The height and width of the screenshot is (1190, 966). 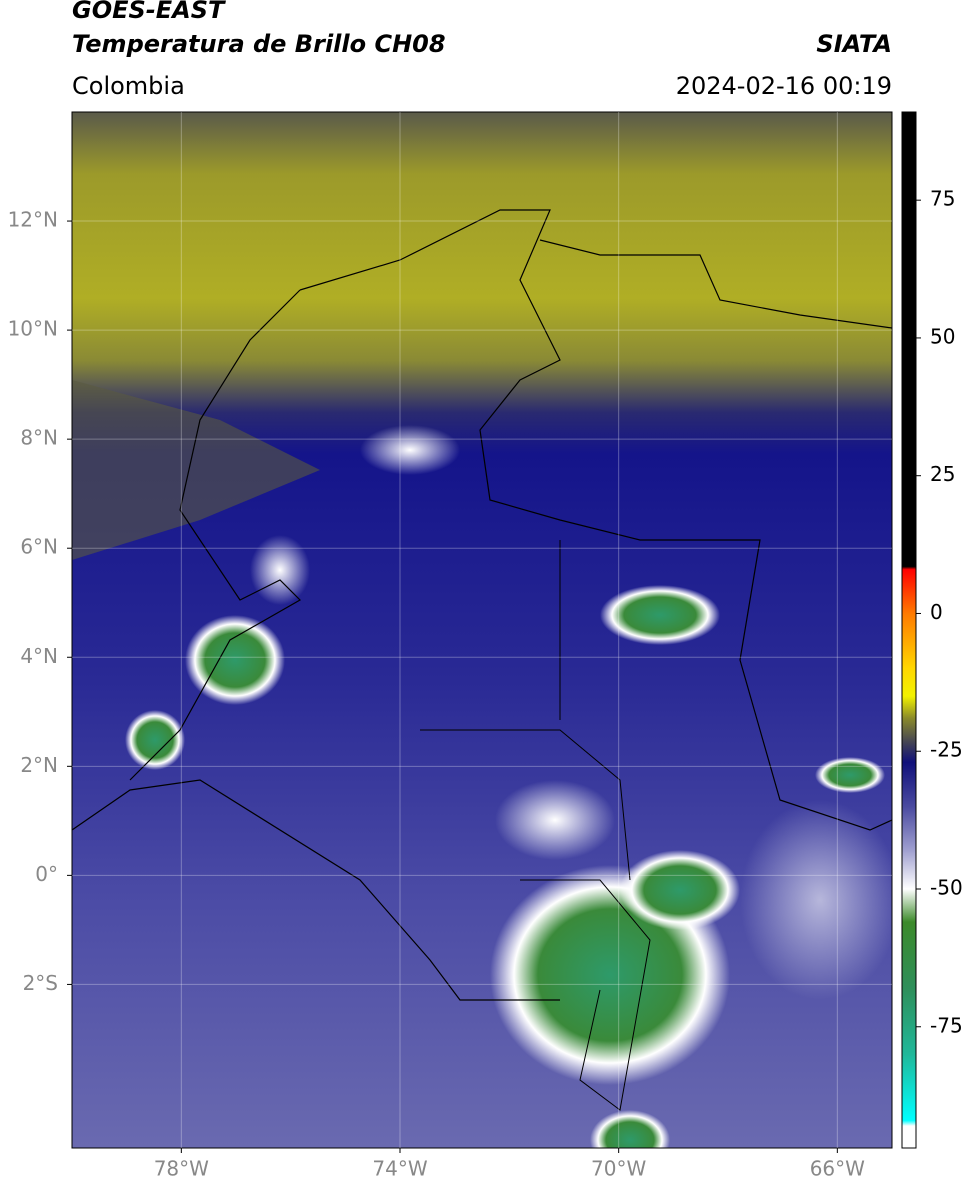 What do you see at coordinates (946, 1025) in the screenshot?
I see `colorbar-tick-label: -75` at bounding box center [946, 1025].